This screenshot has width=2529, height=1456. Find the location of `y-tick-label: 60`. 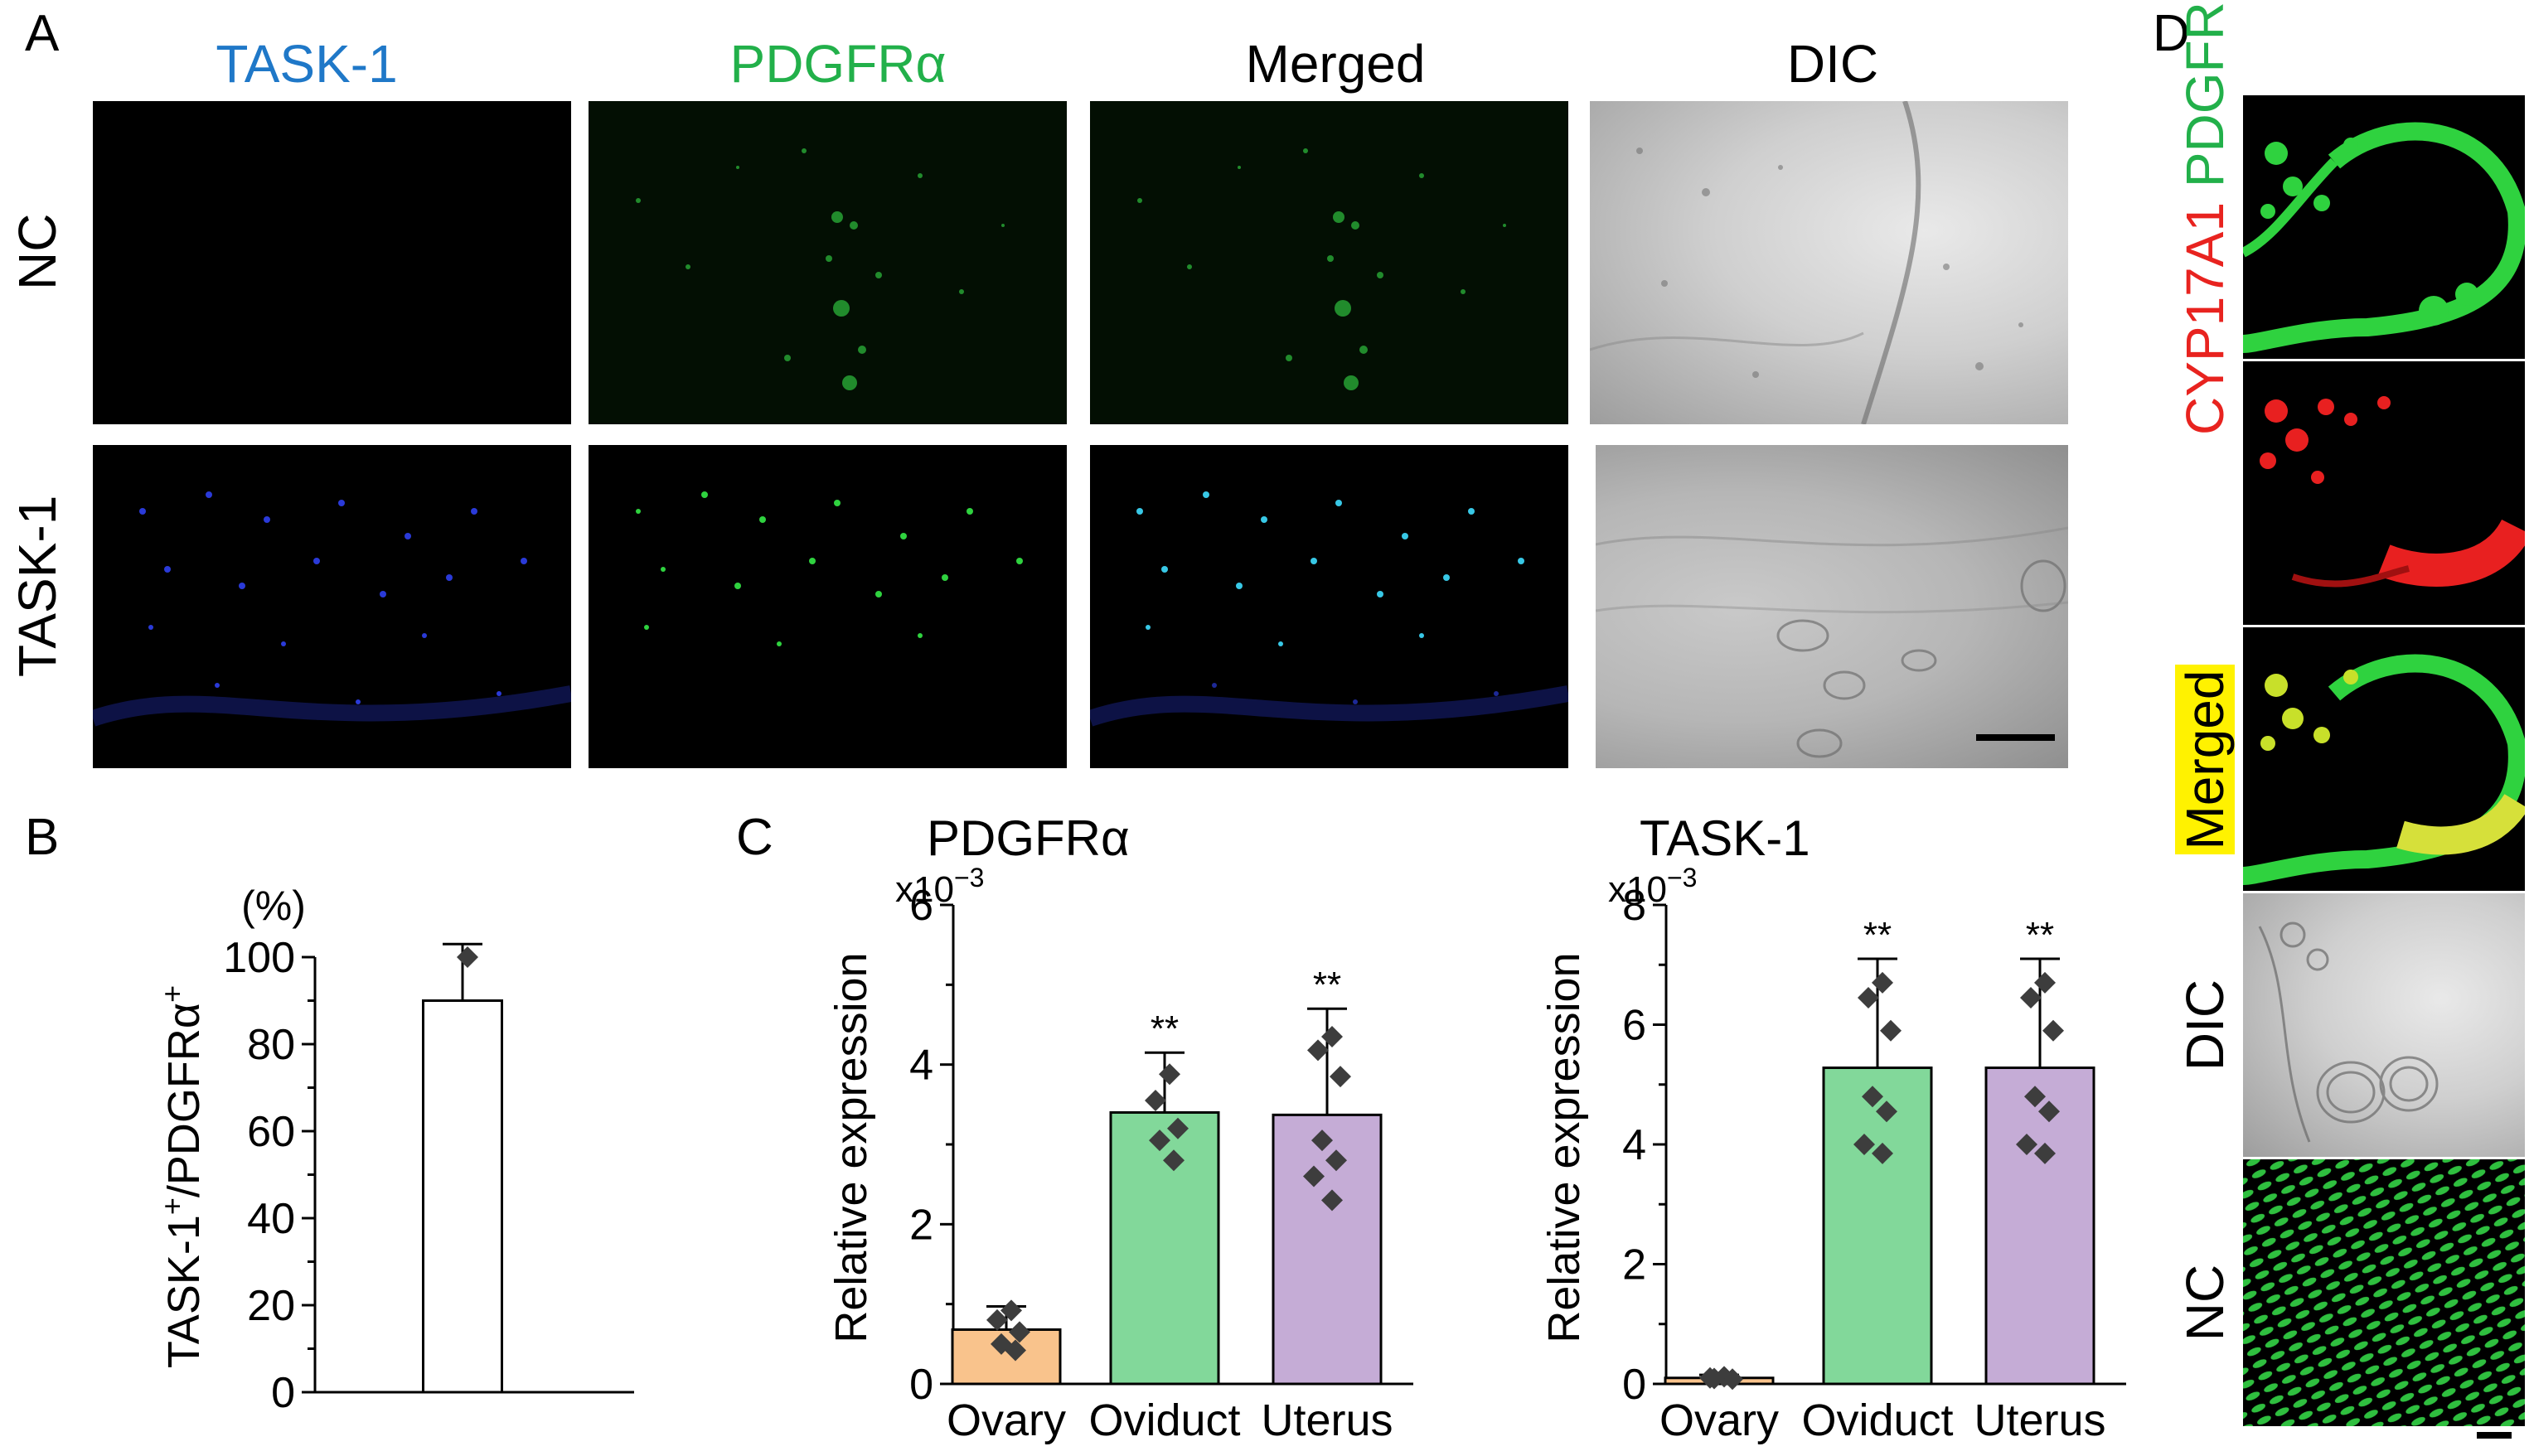

y-tick-label: 60 is located at coordinates (271, 1132).